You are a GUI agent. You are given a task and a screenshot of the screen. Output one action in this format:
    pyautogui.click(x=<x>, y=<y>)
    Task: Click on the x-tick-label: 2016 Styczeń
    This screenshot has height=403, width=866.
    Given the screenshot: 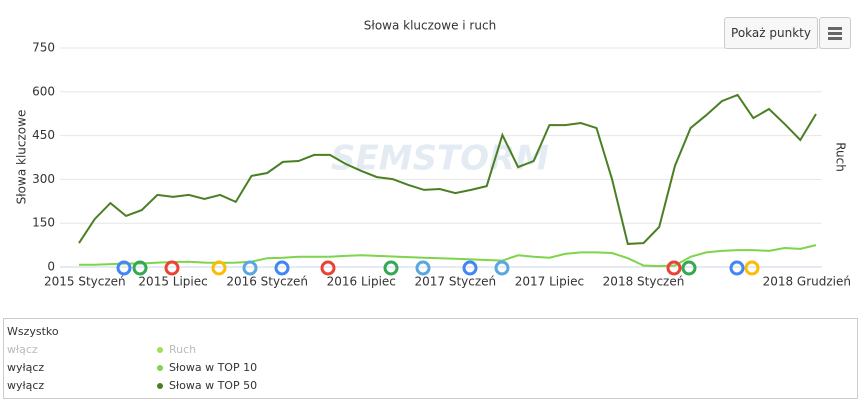 What is the action you would take?
    pyautogui.click(x=267, y=282)
    